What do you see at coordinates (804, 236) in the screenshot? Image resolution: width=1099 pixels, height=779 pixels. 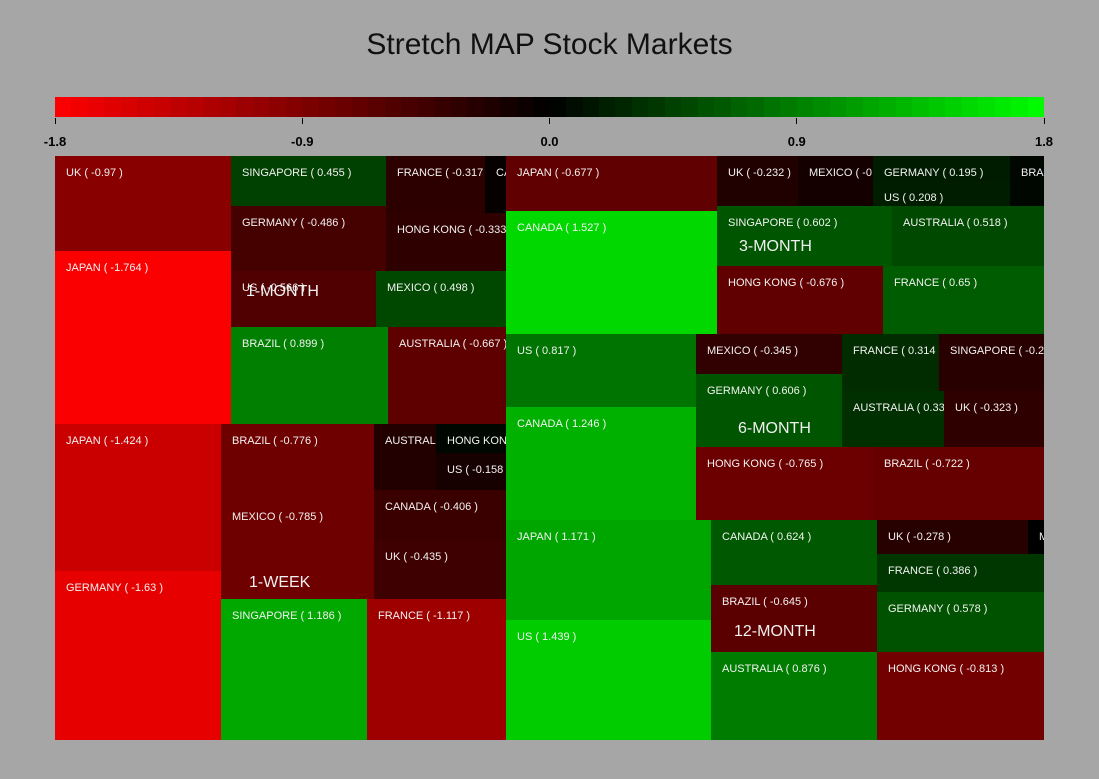 I see `treemap-cell: SINGAPORE ( 0.602 )` at bounding box center [804, 236].